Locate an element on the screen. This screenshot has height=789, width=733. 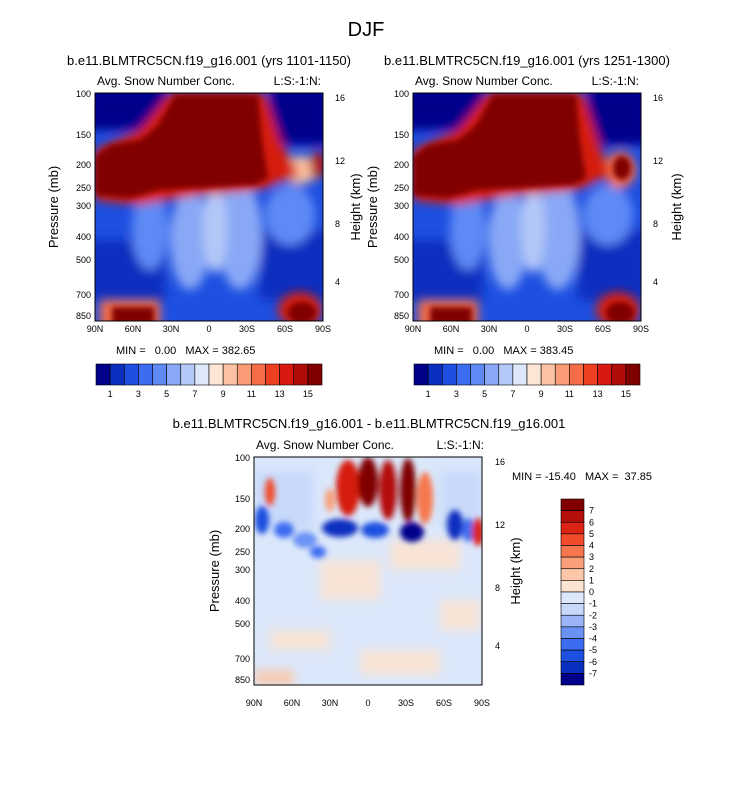
colorbar-label: 6 is located at coordinates (591, 522).